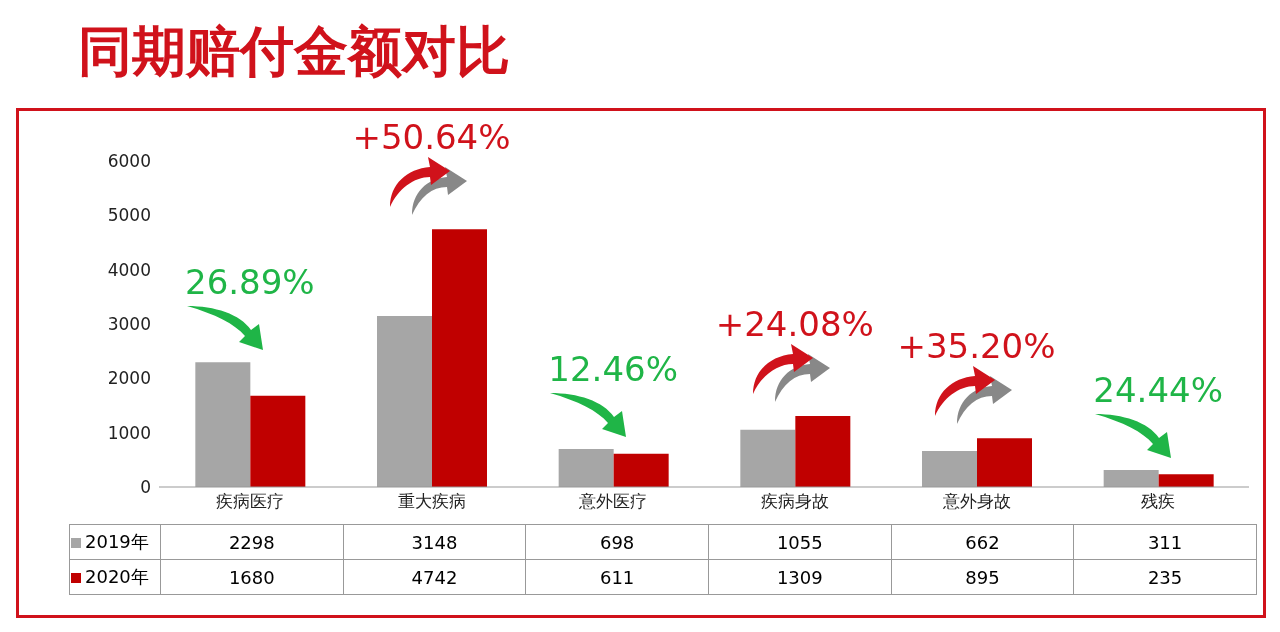  I want to click on x-tick-label: 残疾, so click(1158, 501).